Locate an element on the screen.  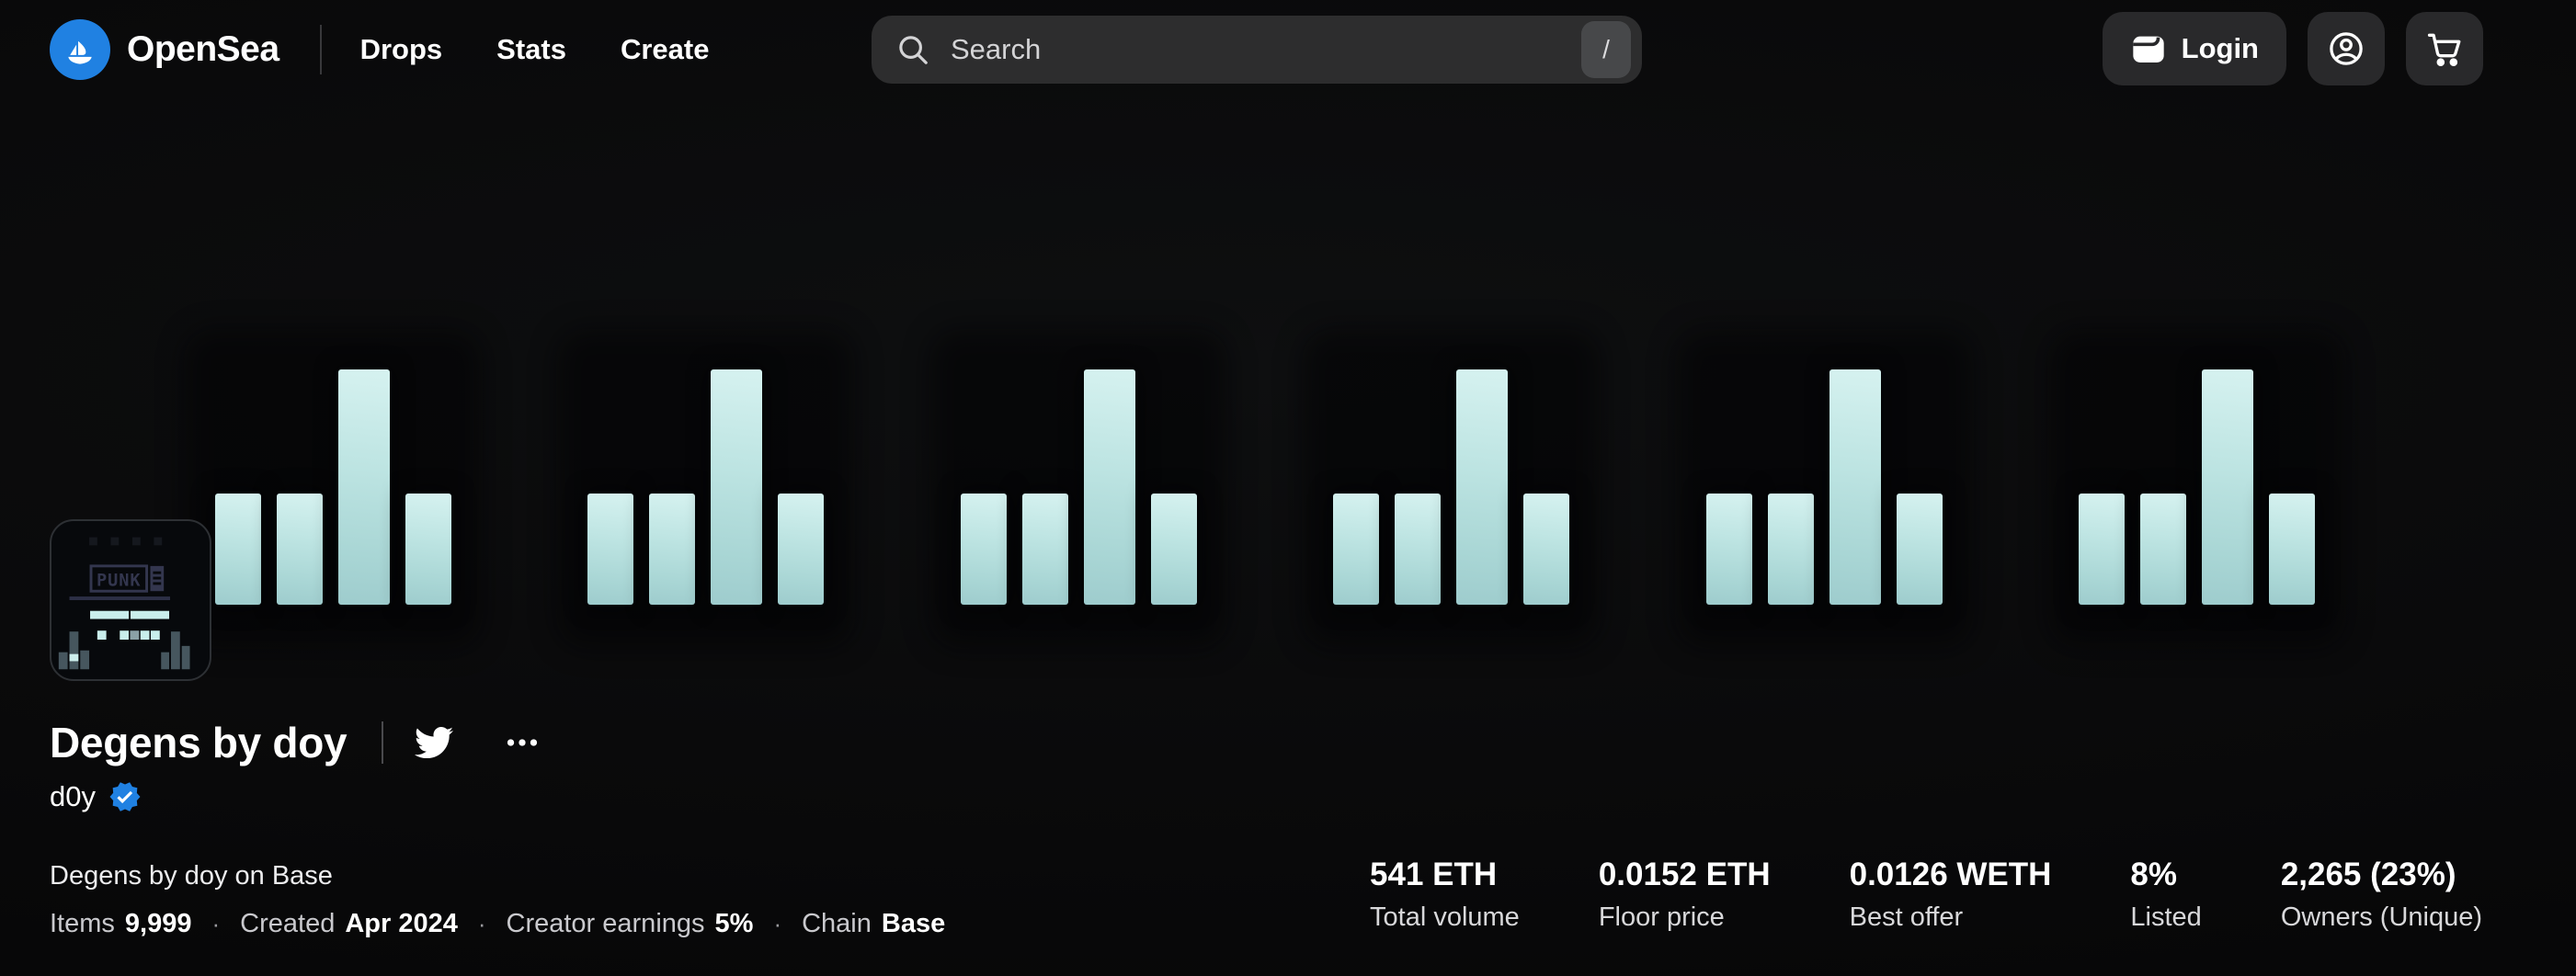
login-button: Login is located at coordinates (2194, 48).